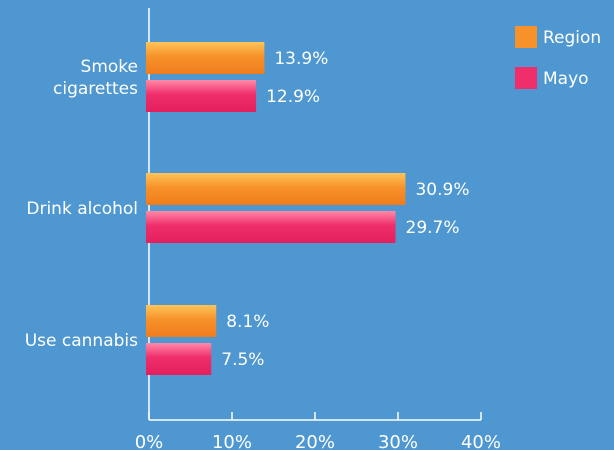  Describe the element at coordinates (232, 441) in the screenshot. I see `x-tick-label: 10%` at that location.